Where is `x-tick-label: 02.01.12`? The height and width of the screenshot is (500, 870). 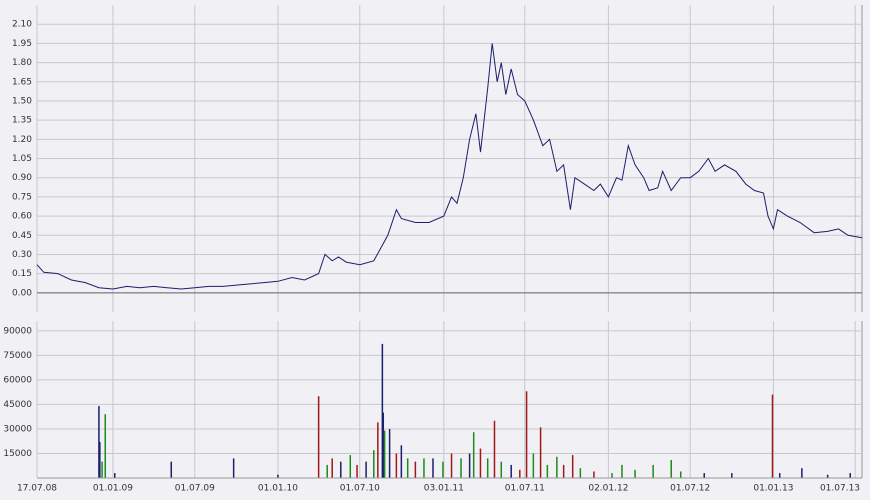
x-tick-label: 02.01.12 is located at coordinates (608, 489).